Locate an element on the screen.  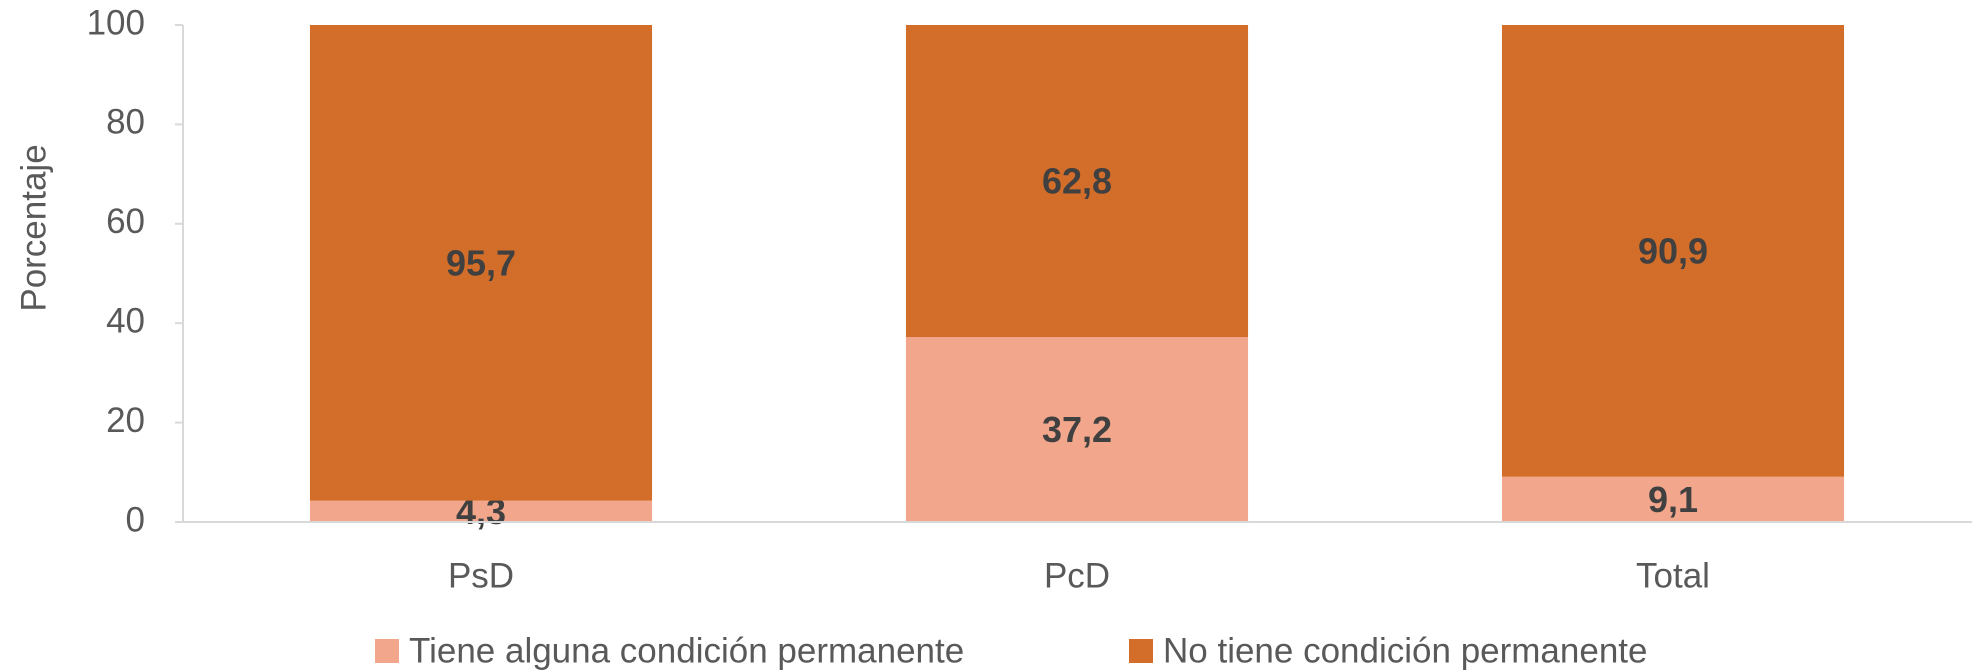
x-tick-label: PcD is located at coordinates (1077, 575).